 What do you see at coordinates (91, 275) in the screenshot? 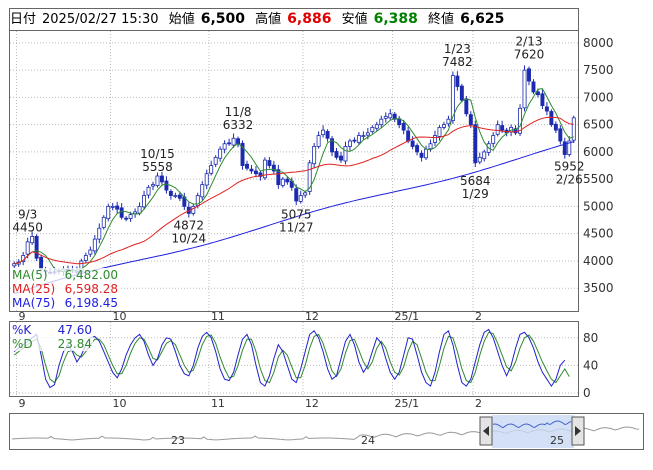
I see `ma5-legend-value: 6,482.00` at bounding box center [91, 275].